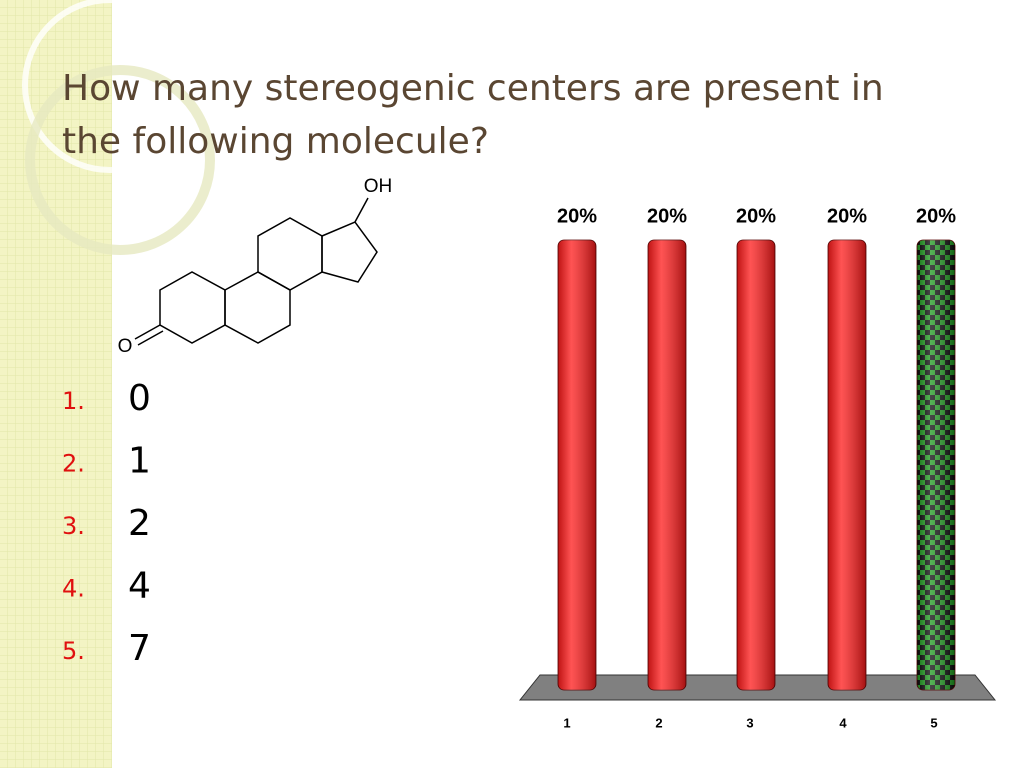 This screenshot has height=772, width=1024. I want to click on option-text: 4, so click(139, 586).